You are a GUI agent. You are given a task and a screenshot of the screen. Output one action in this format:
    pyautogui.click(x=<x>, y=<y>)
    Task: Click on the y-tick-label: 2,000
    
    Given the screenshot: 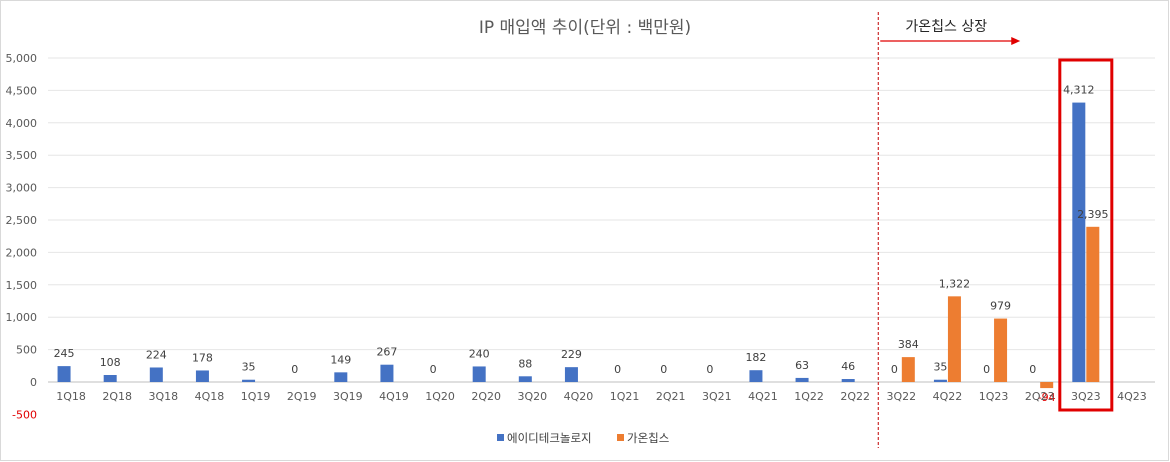 What is the action you would take?
    pyautogui.click(x=22, y=252)
    